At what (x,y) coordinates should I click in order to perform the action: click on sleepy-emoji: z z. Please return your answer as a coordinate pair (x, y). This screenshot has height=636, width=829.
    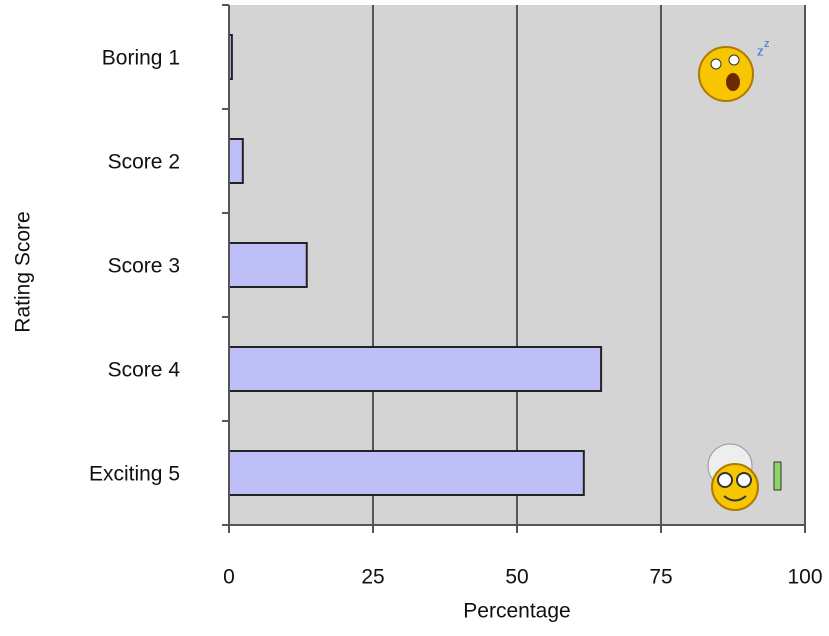
    Looking at the image, I should click on (734, 70).